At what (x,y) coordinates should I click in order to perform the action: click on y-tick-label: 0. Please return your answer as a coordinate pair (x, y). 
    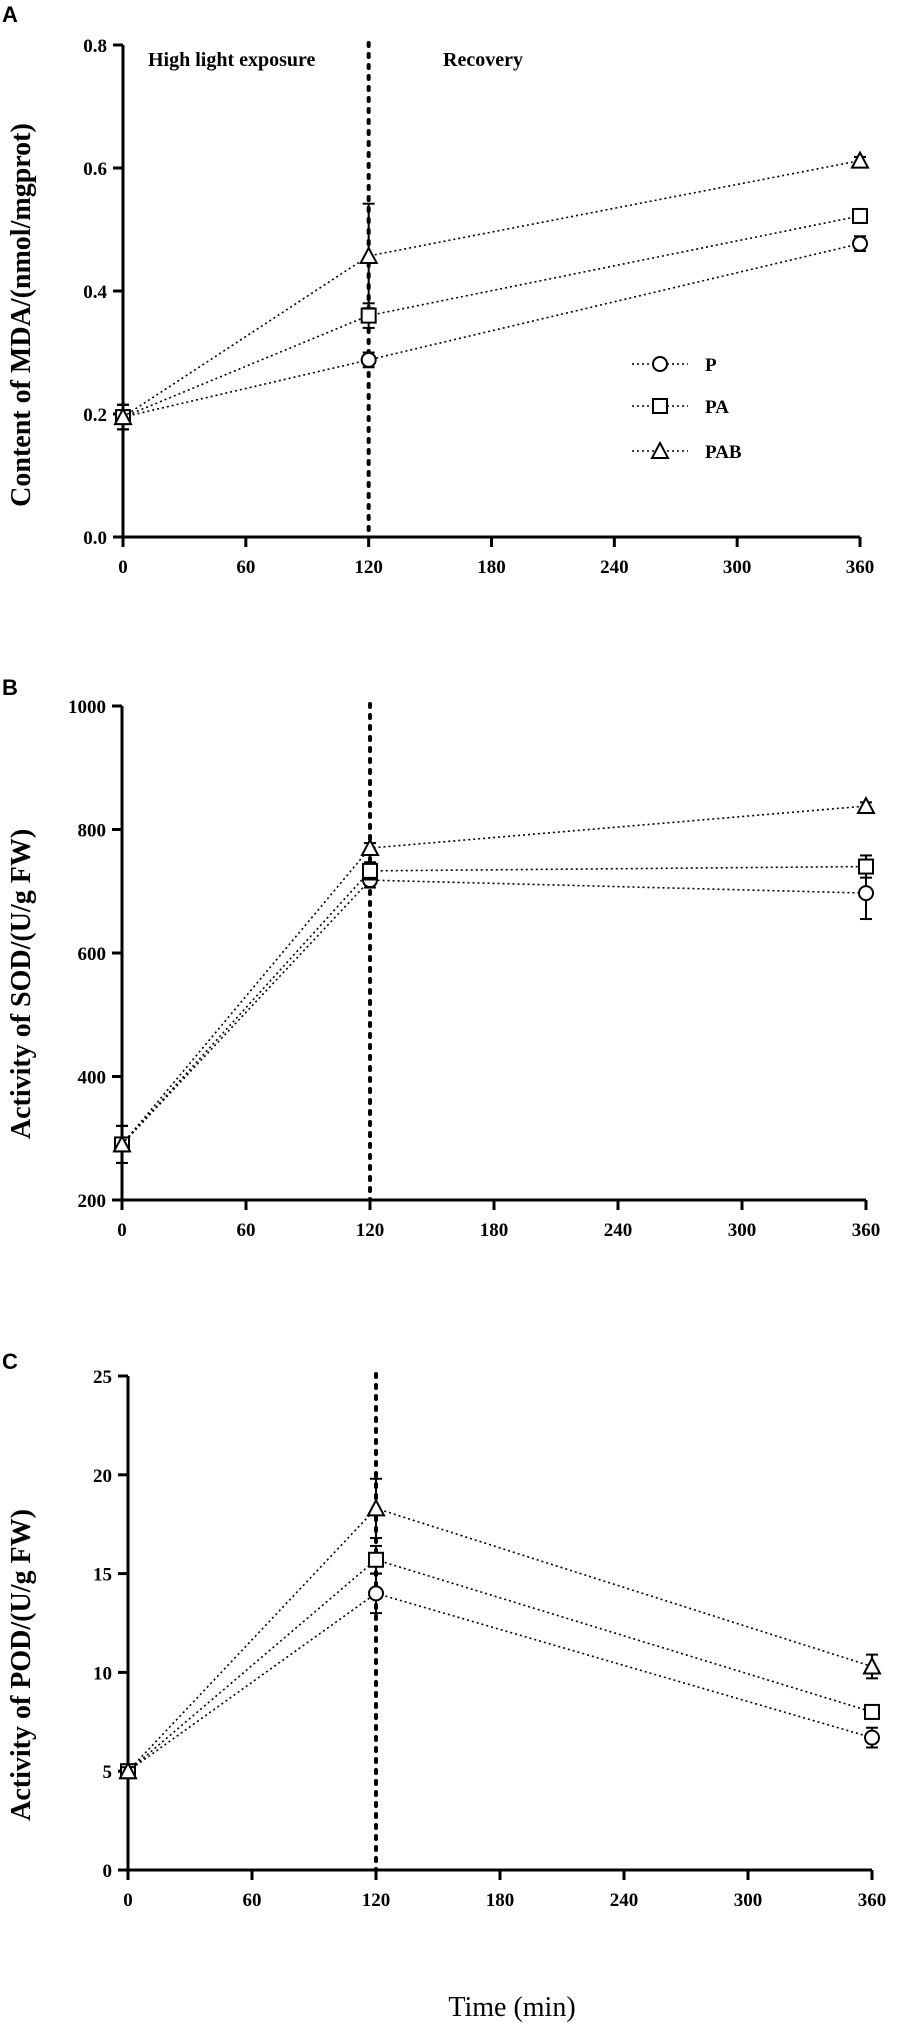
    Looking at the image, I should click on (108, 1871).